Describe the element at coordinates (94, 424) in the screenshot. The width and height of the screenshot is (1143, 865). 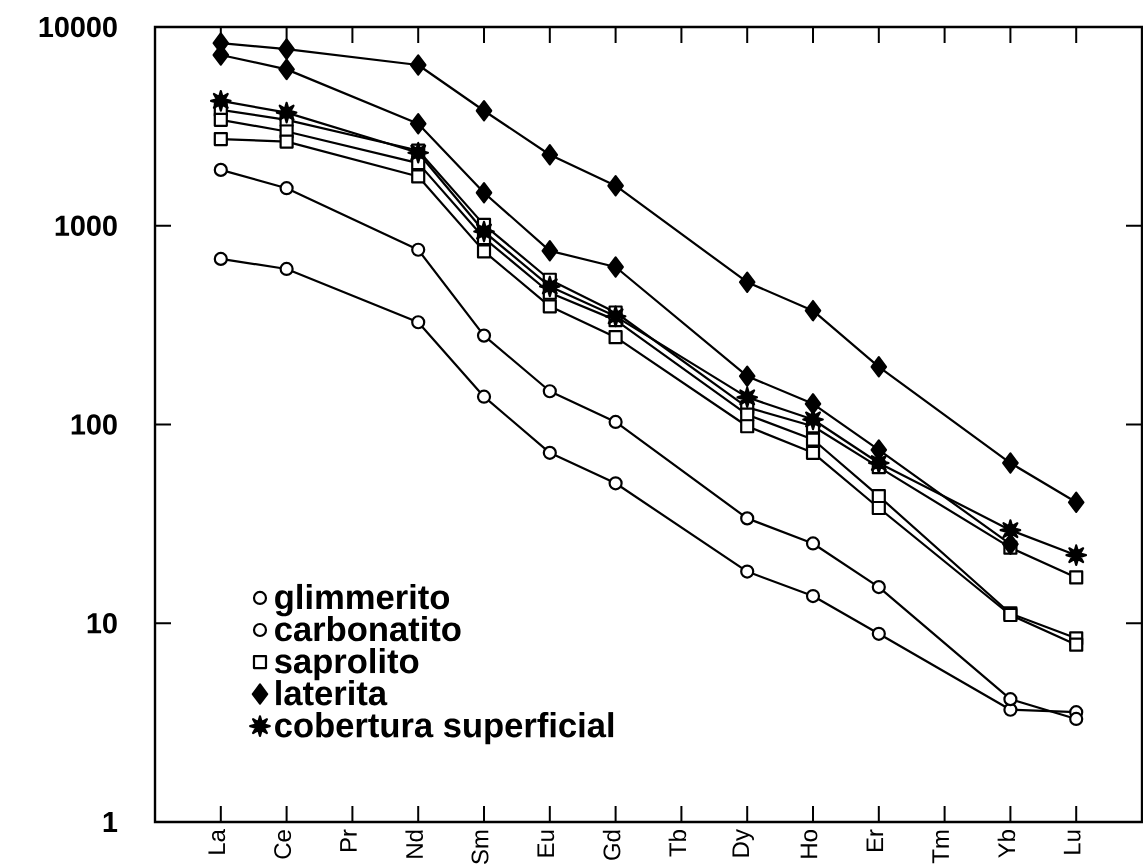
I see `y-tick-label: 100` at that location.